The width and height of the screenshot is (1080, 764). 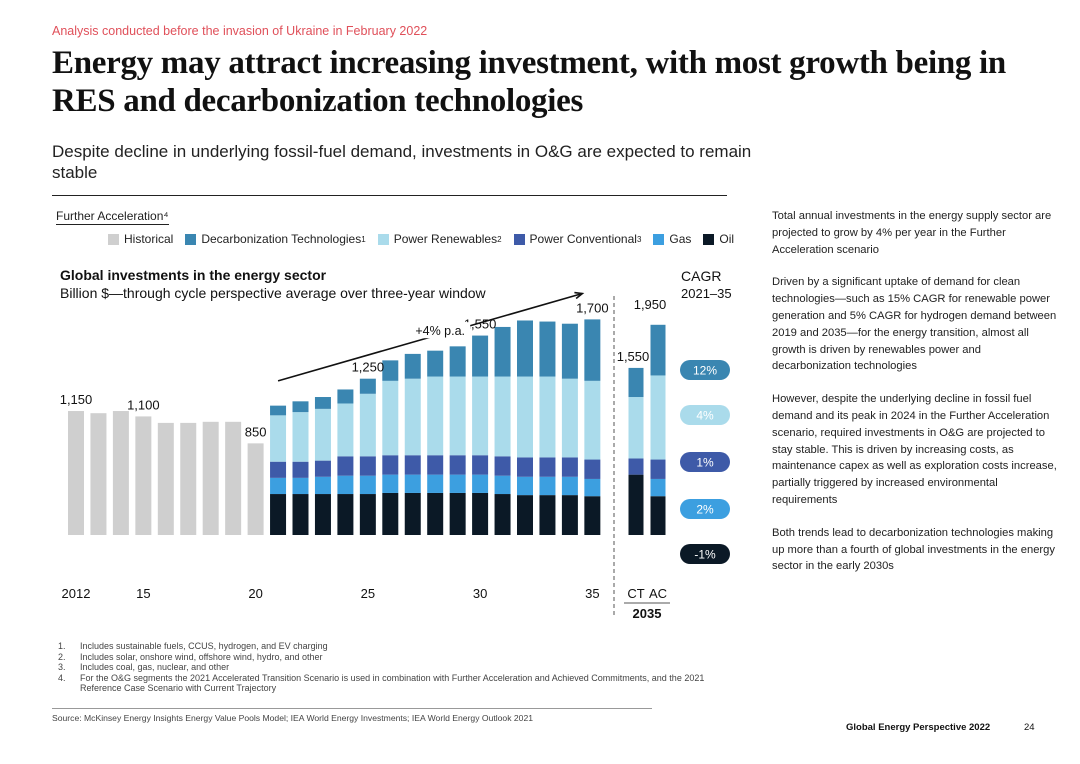 I want to click on bar-decarb-2035, so click(x=592, y=350).